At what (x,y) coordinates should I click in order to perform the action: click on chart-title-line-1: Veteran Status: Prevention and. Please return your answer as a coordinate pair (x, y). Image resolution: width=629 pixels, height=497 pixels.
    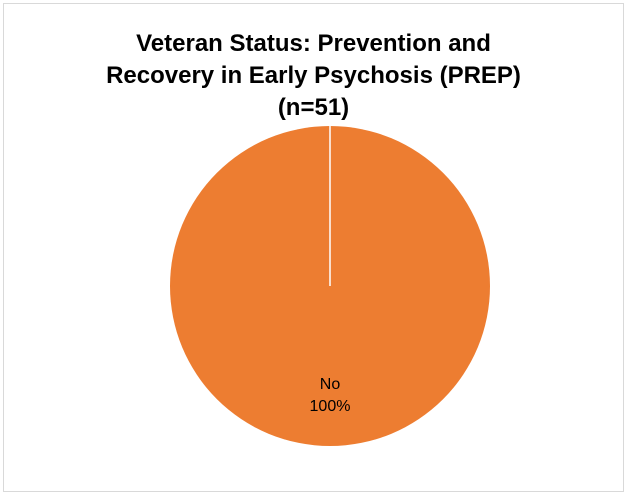
    Looking at the image, I should click on (313, 43).